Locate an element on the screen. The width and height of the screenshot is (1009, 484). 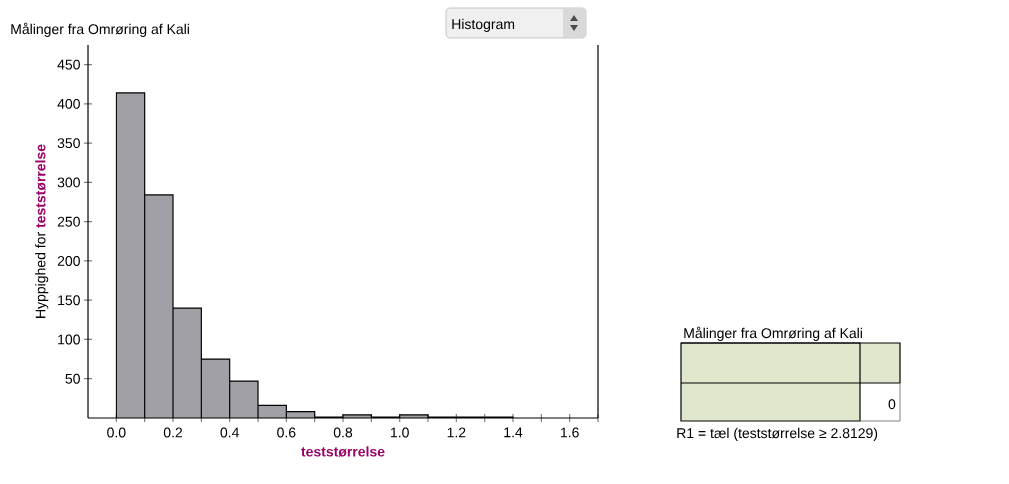
text: Målinger fra Omrøring af Kali is located at coordinates (773, 333).